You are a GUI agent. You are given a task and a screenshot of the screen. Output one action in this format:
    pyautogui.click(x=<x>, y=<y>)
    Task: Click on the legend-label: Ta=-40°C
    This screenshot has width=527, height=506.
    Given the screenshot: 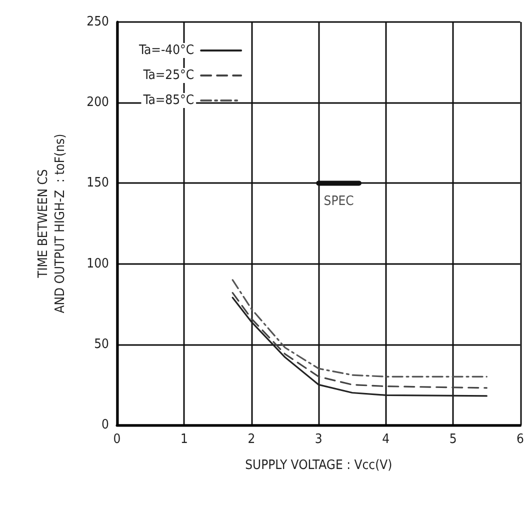 What is the action you would take?
    pyautogui.click(x=166, y=50)
    